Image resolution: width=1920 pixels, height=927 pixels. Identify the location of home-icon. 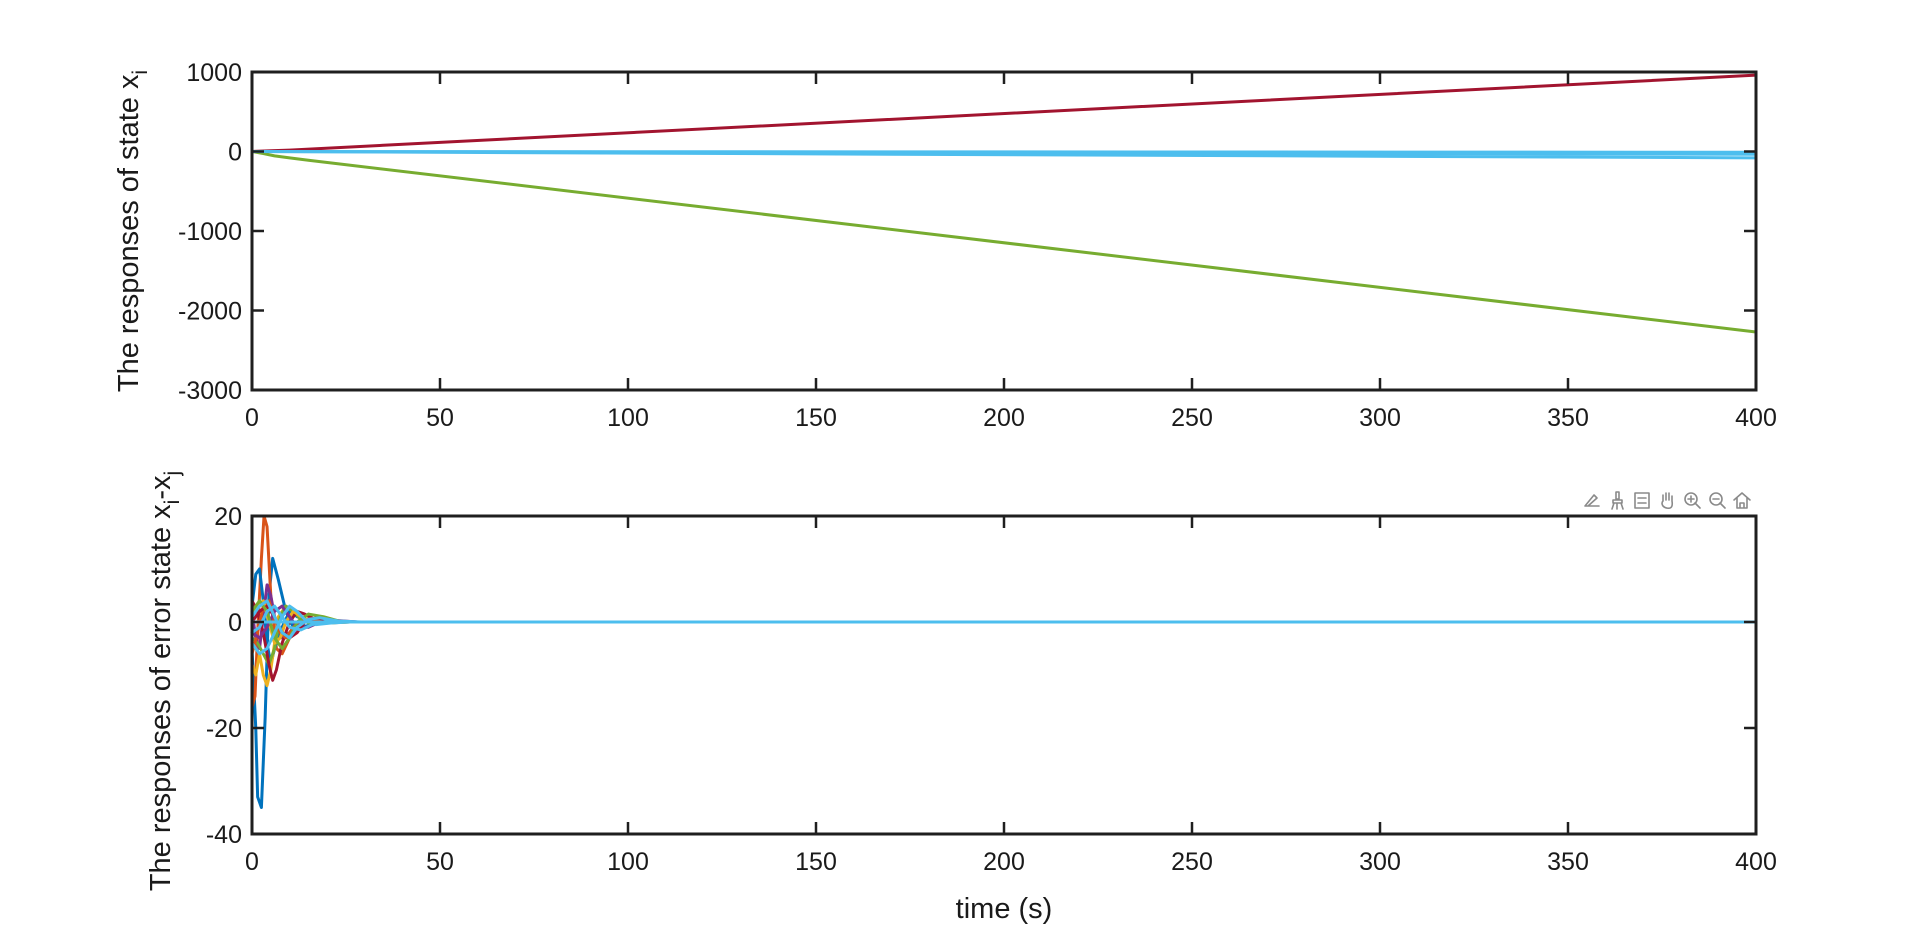
(1742, 500).